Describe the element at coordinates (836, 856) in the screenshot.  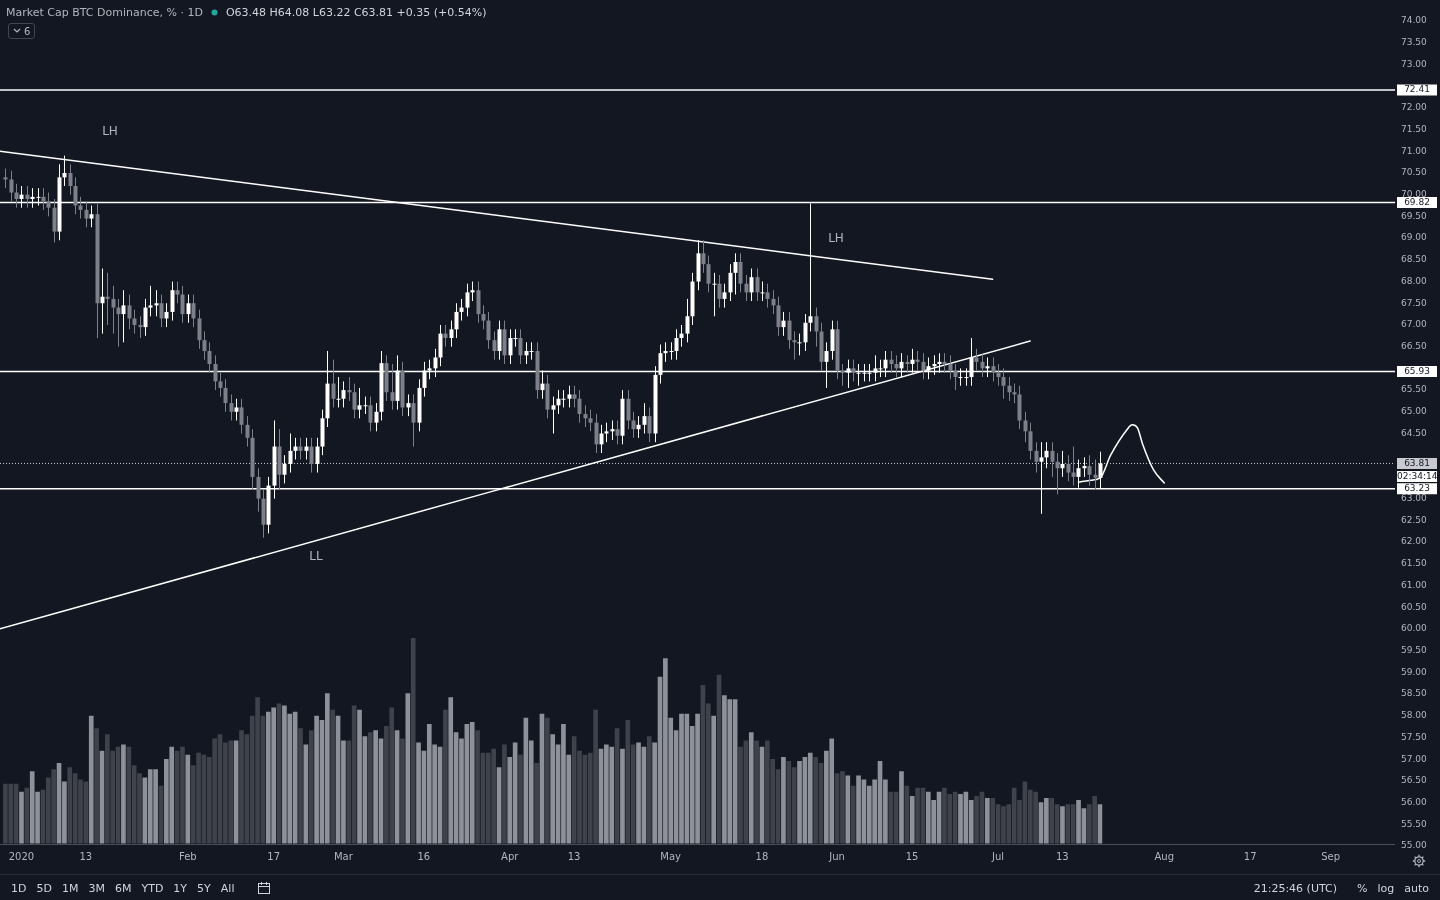
I see `x-tick-label: Jun` at that location.